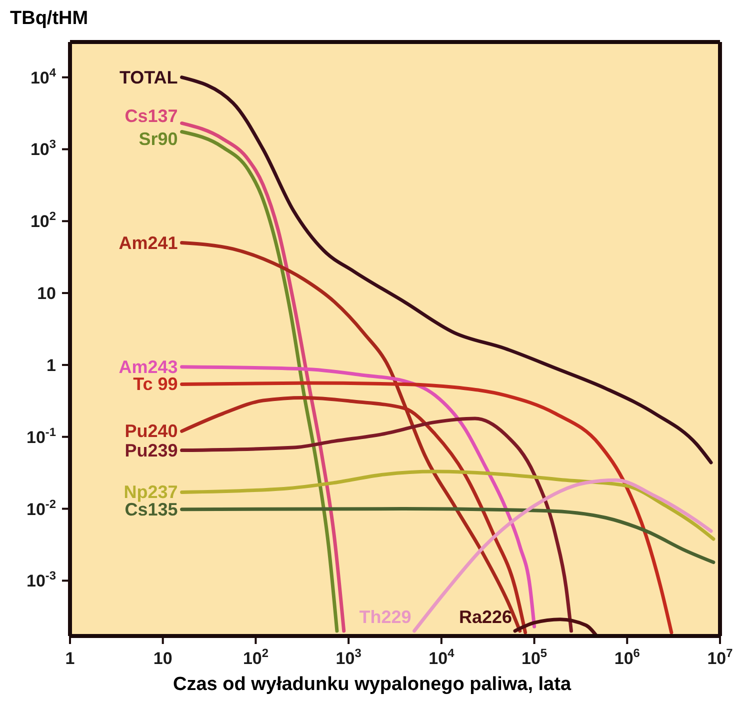 The width and height of the screenshot is (744, 704). I want to click on series-label: Pu239, so click(151, 450).